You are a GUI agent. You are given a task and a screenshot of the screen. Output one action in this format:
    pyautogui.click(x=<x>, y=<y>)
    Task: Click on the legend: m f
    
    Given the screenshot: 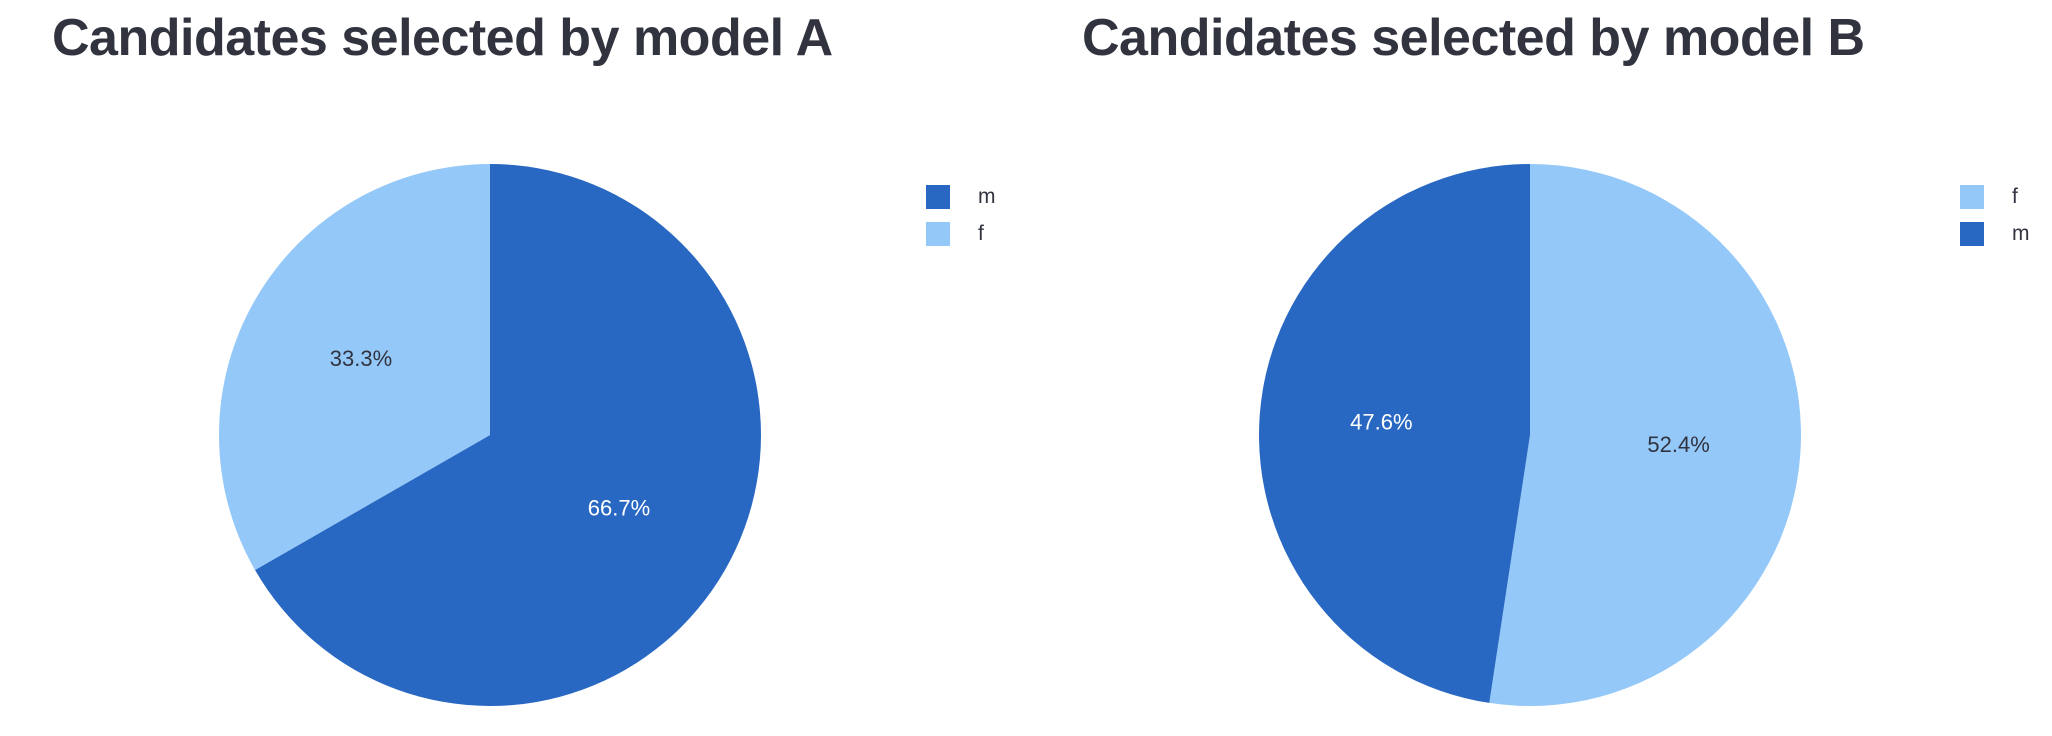 What is the action you would take?
    pyautogui.click(x=961, y=215)
    